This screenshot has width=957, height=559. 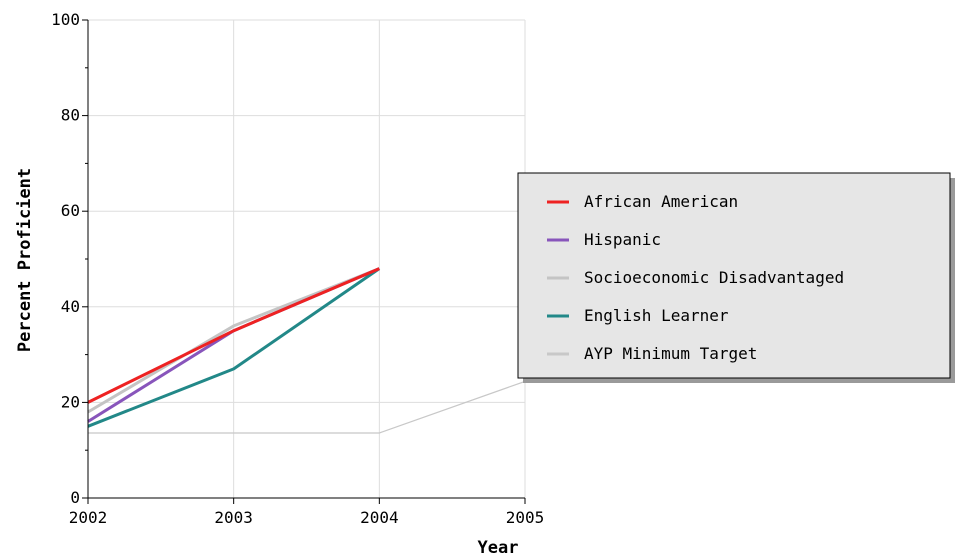 What do you see at coordinates (70, 306) in the screenshot?
I see `y-tick-label: 40` at bounding box center [70, 306].